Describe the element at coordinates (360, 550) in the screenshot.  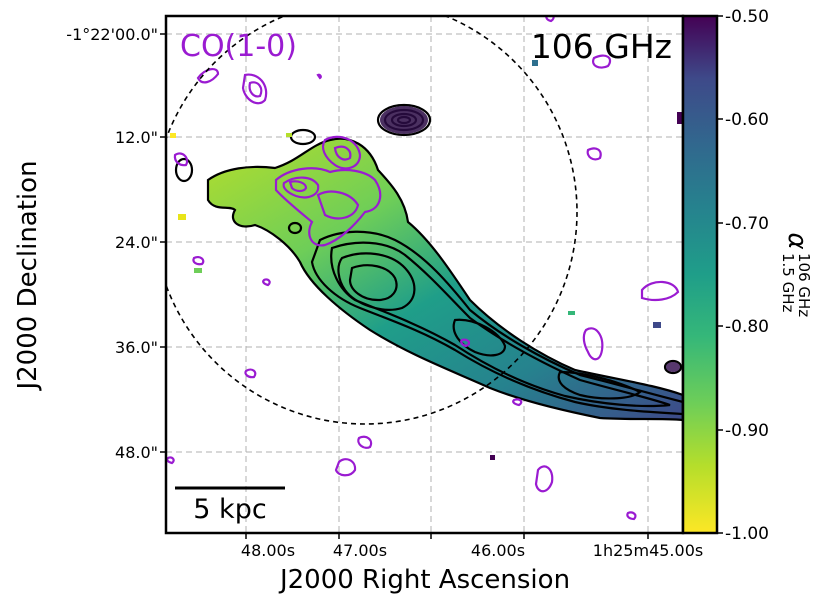
I see `x-tick-label: 47.00s` at that location.